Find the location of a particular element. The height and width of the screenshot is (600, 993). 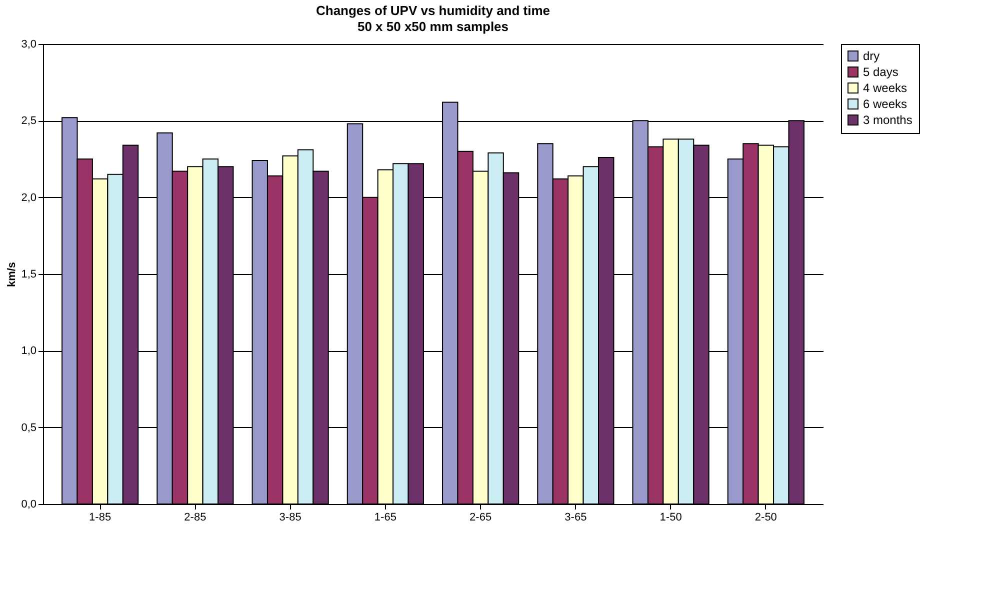

x-tick-label: 1-50 is located at coordinates (671, 518).